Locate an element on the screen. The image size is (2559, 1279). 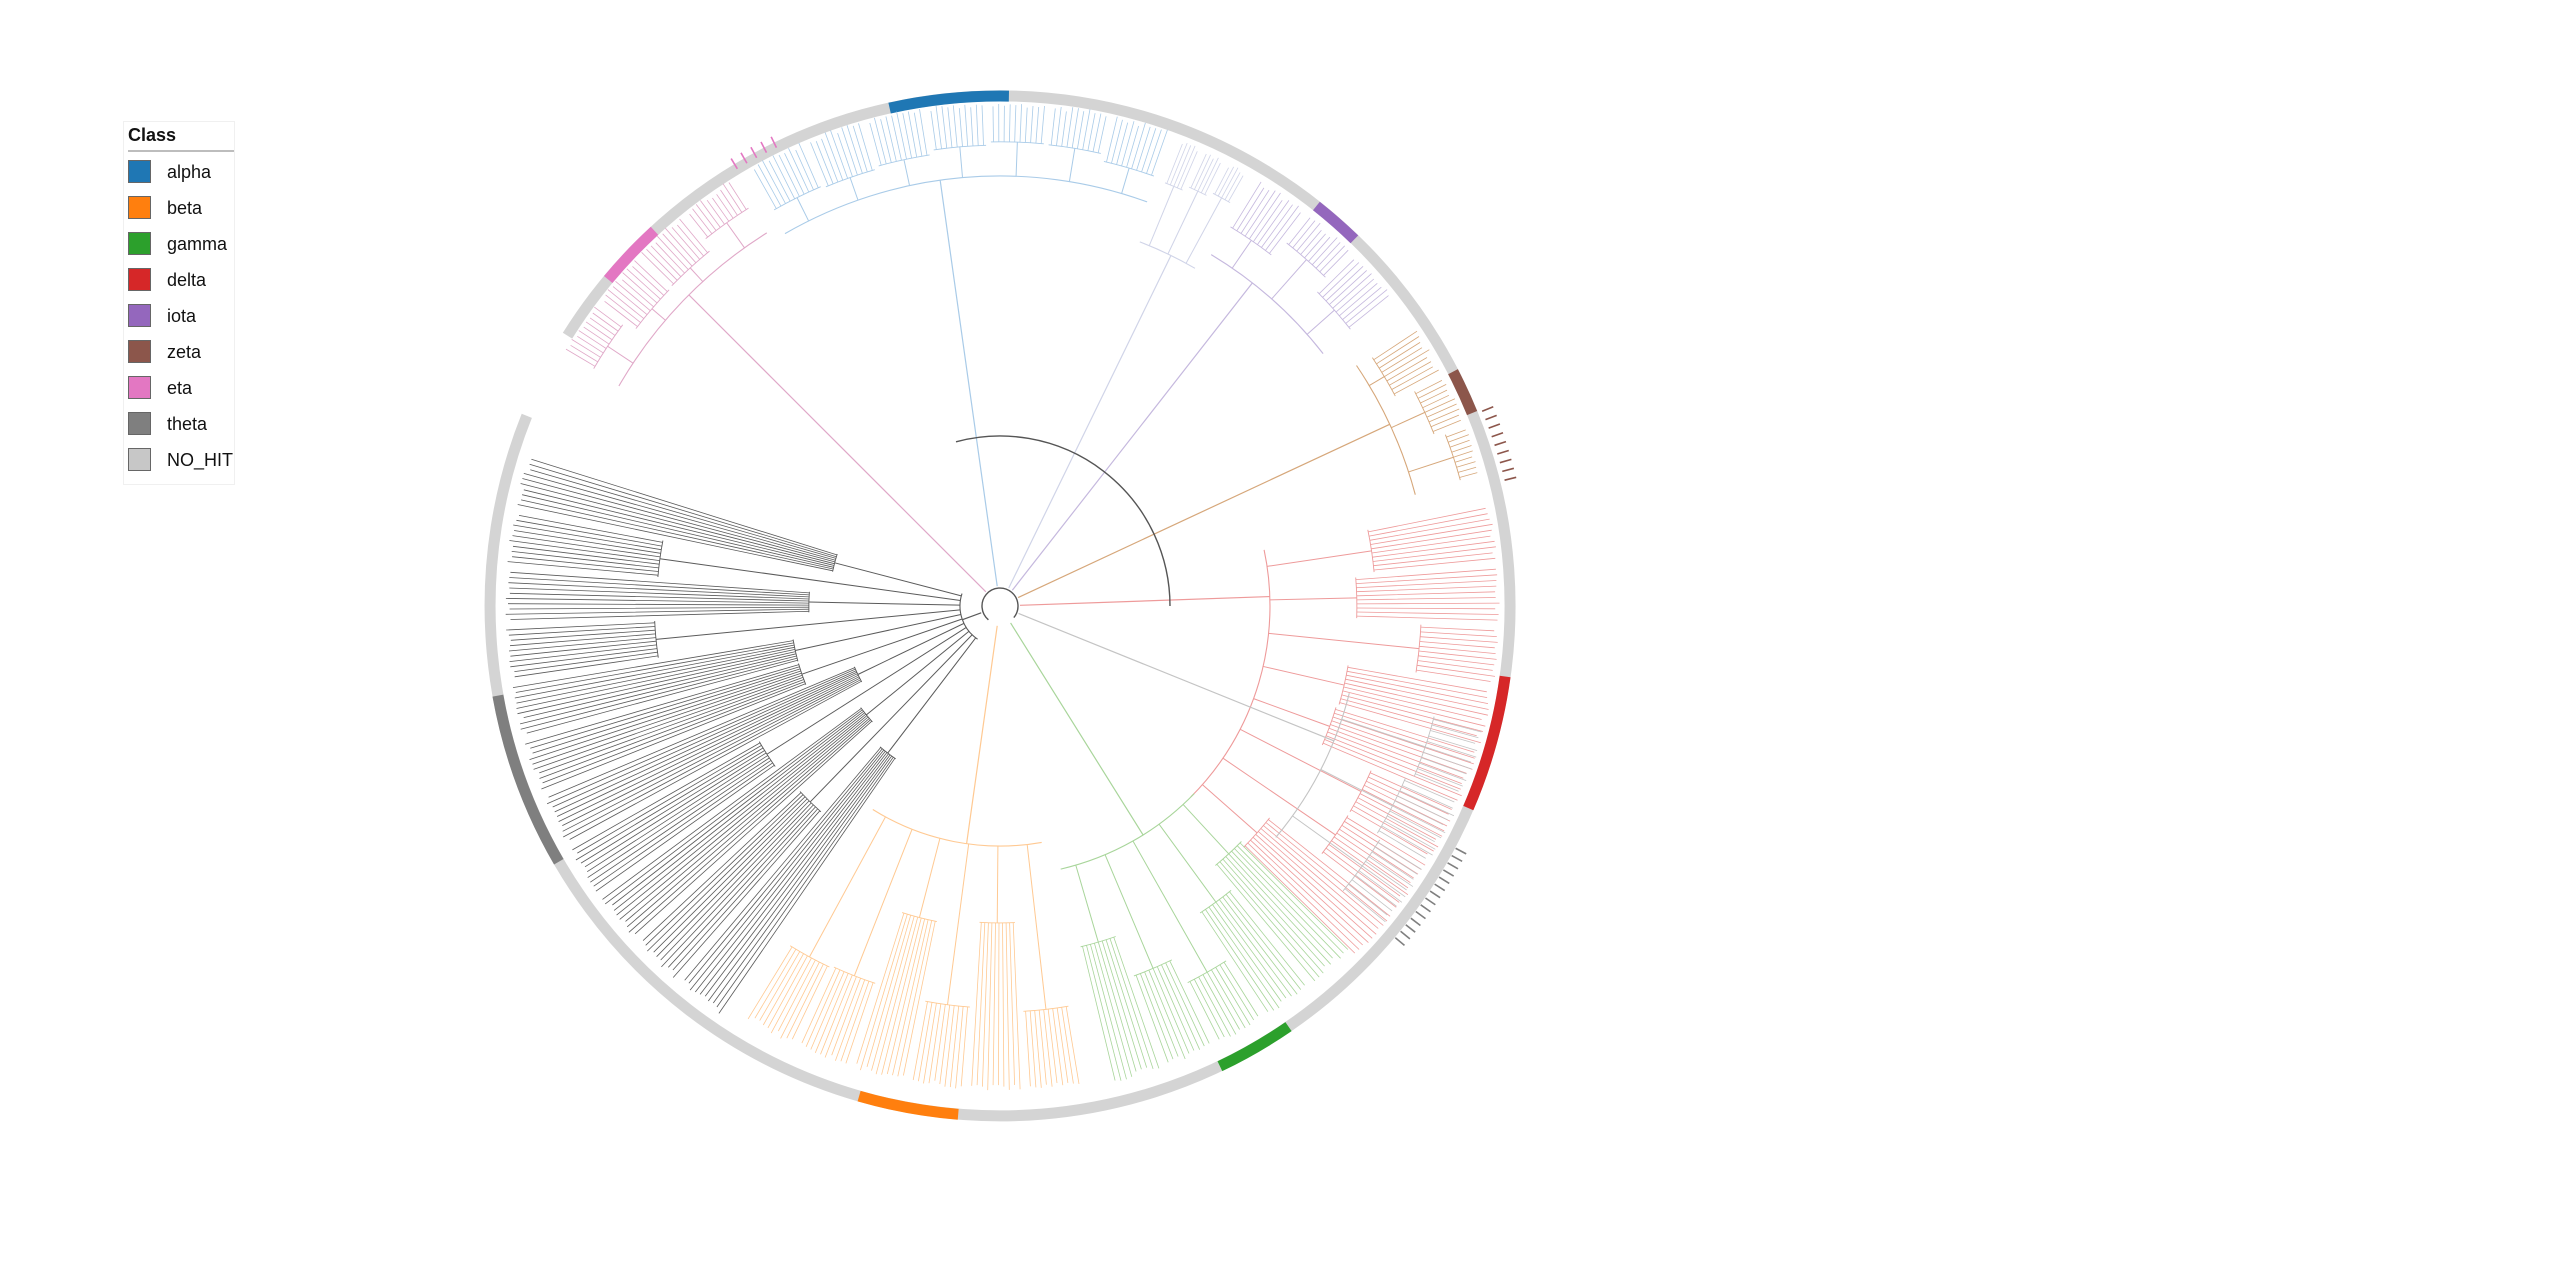
legend-swatch-delta is located at coordinates (139, 279).